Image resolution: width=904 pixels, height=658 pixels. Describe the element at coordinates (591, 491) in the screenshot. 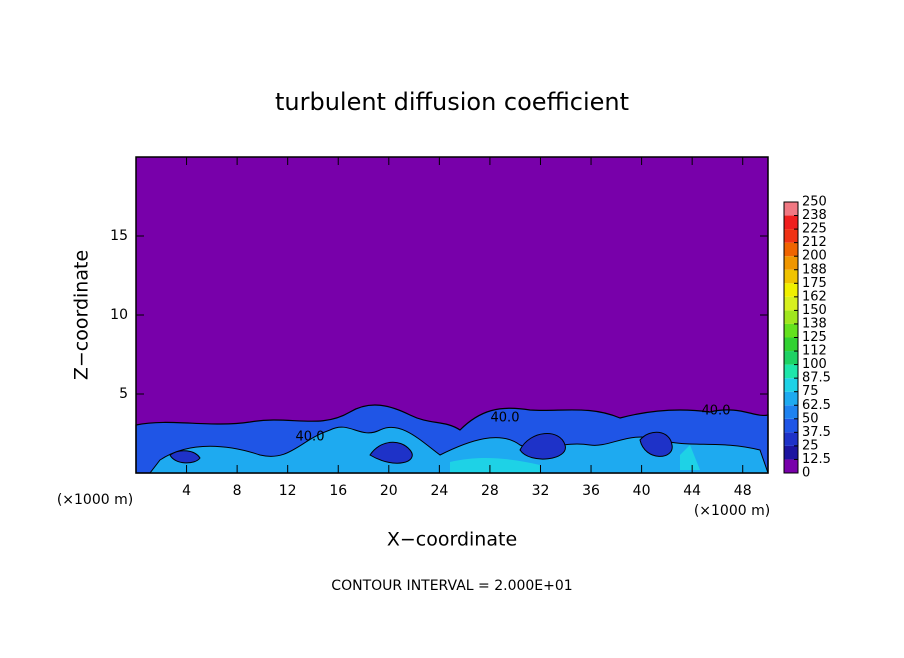

I see `x-tick-label: 36` at that location.